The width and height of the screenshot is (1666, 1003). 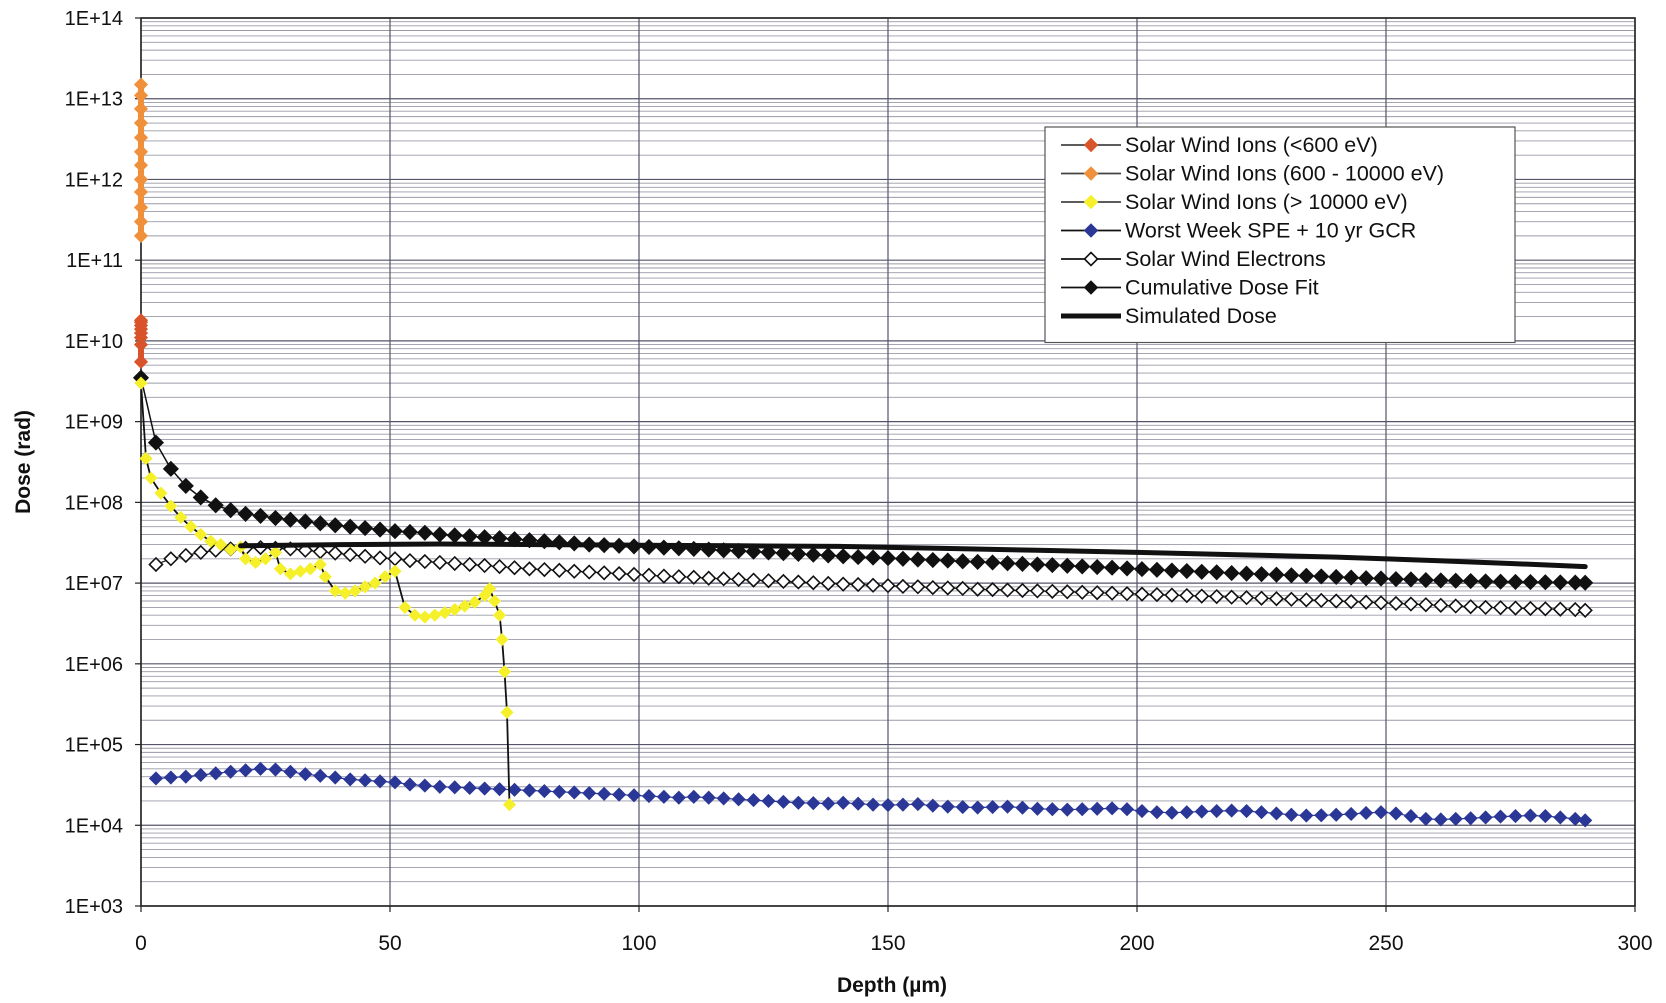 What do you see at coordinates (892, 985) in the screenshot?
I see `x-axis-label: Depth (µm)` at bounding box center [892, 985].